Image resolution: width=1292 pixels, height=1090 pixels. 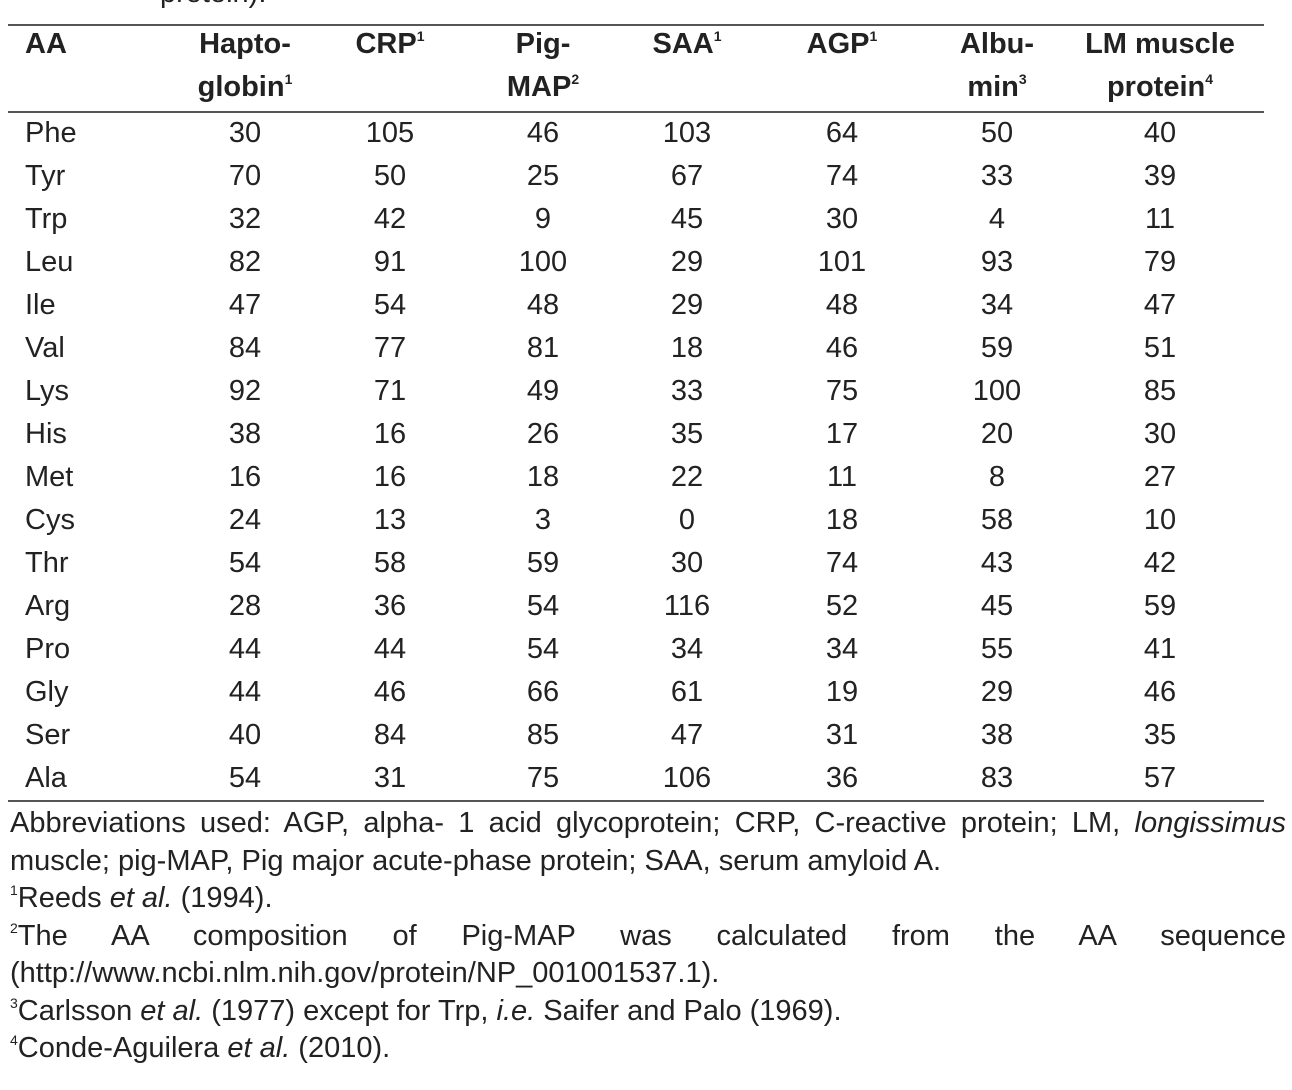 I want to click on cell-value: 51, so click(x=1160, y=348).